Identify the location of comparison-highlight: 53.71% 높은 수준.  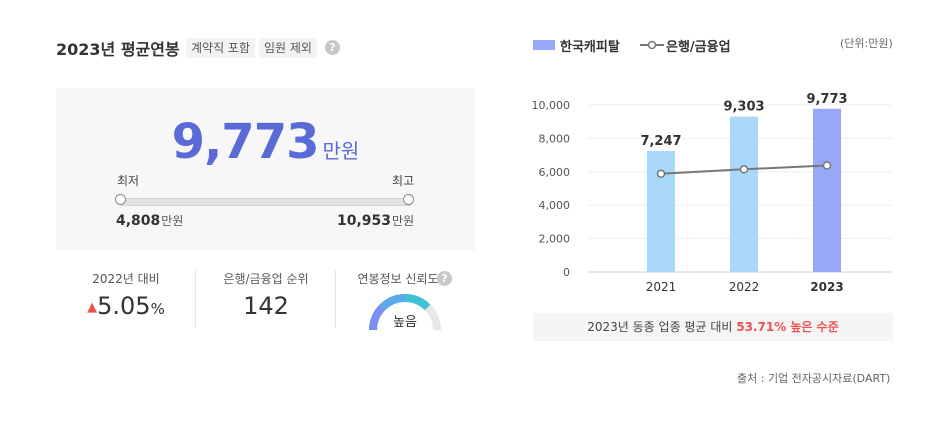
(787, 327).